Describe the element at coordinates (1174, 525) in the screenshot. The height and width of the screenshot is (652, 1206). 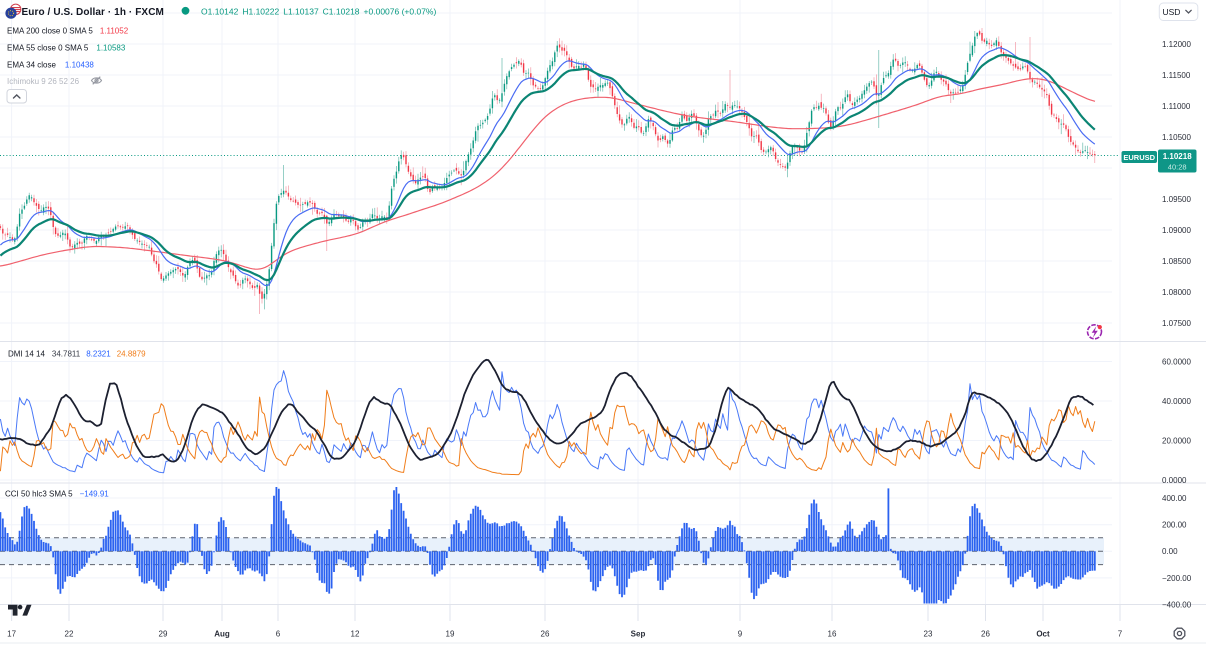
I see `svg-text: 200.00` at that location.